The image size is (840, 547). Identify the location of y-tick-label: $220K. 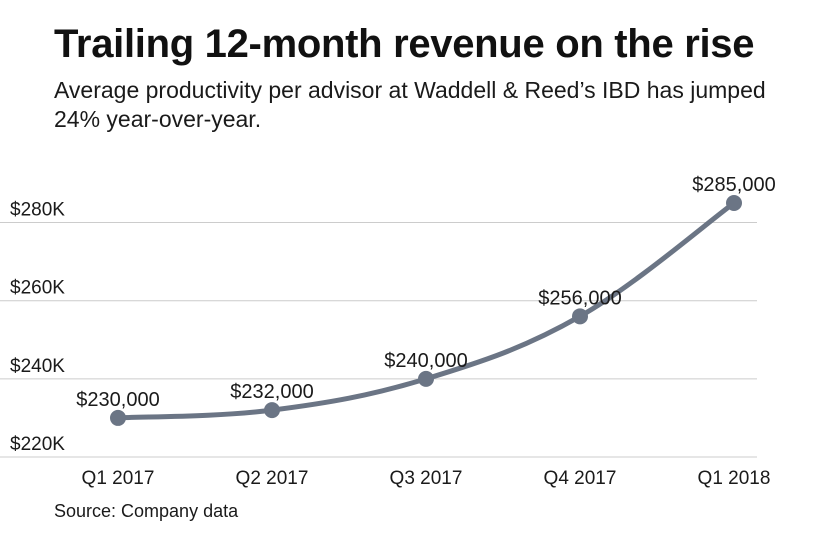
(37, 444).